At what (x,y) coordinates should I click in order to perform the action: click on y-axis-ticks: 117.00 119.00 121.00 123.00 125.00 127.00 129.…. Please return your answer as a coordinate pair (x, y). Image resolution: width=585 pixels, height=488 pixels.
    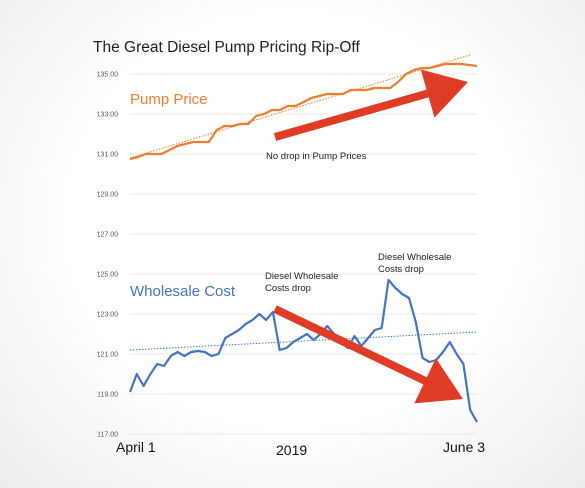
    Looking at the image, I should click on (108, 255).